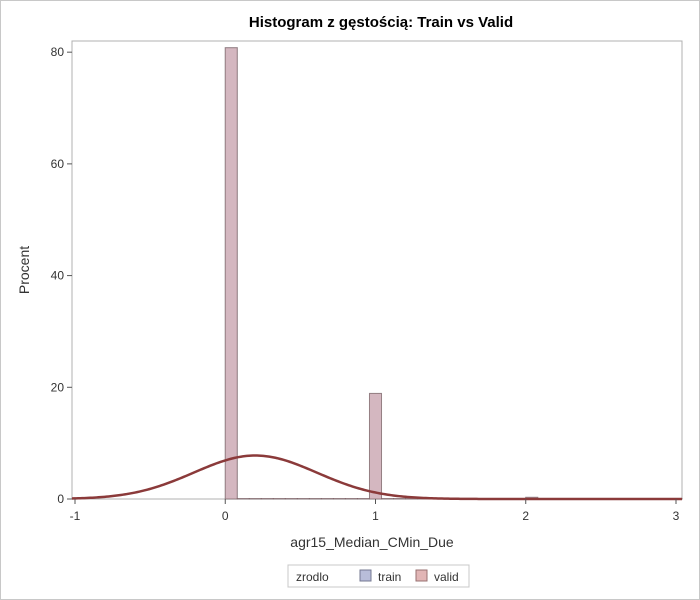 Image resolution: width=700 pixels, height=600 pixels. What do you see at coordinates (58, 387) in the screenshot?
I see `y-tick-label-20: 20` at bounding box center [58, 387].